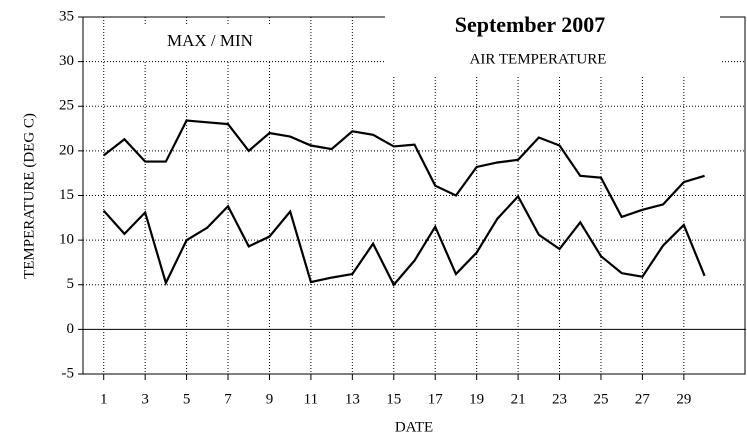 This screenshot has height=445, width=747. I want to click on x-tick-label: 5, so click(187, 399).